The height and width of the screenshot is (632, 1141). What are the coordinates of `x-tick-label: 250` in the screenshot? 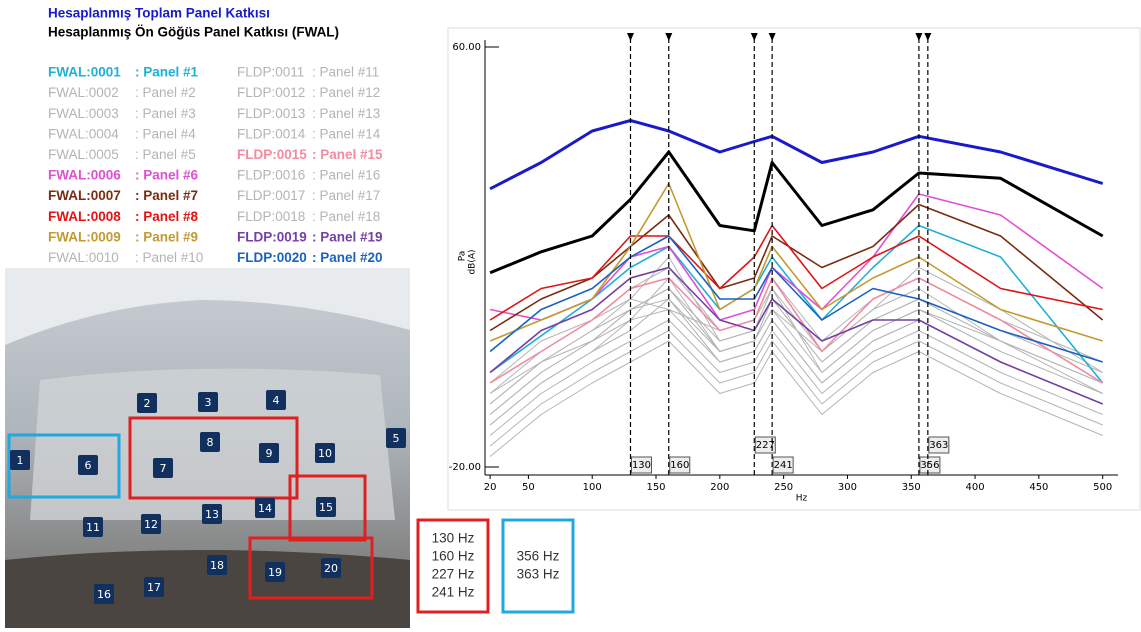 It's located at (783, 487).